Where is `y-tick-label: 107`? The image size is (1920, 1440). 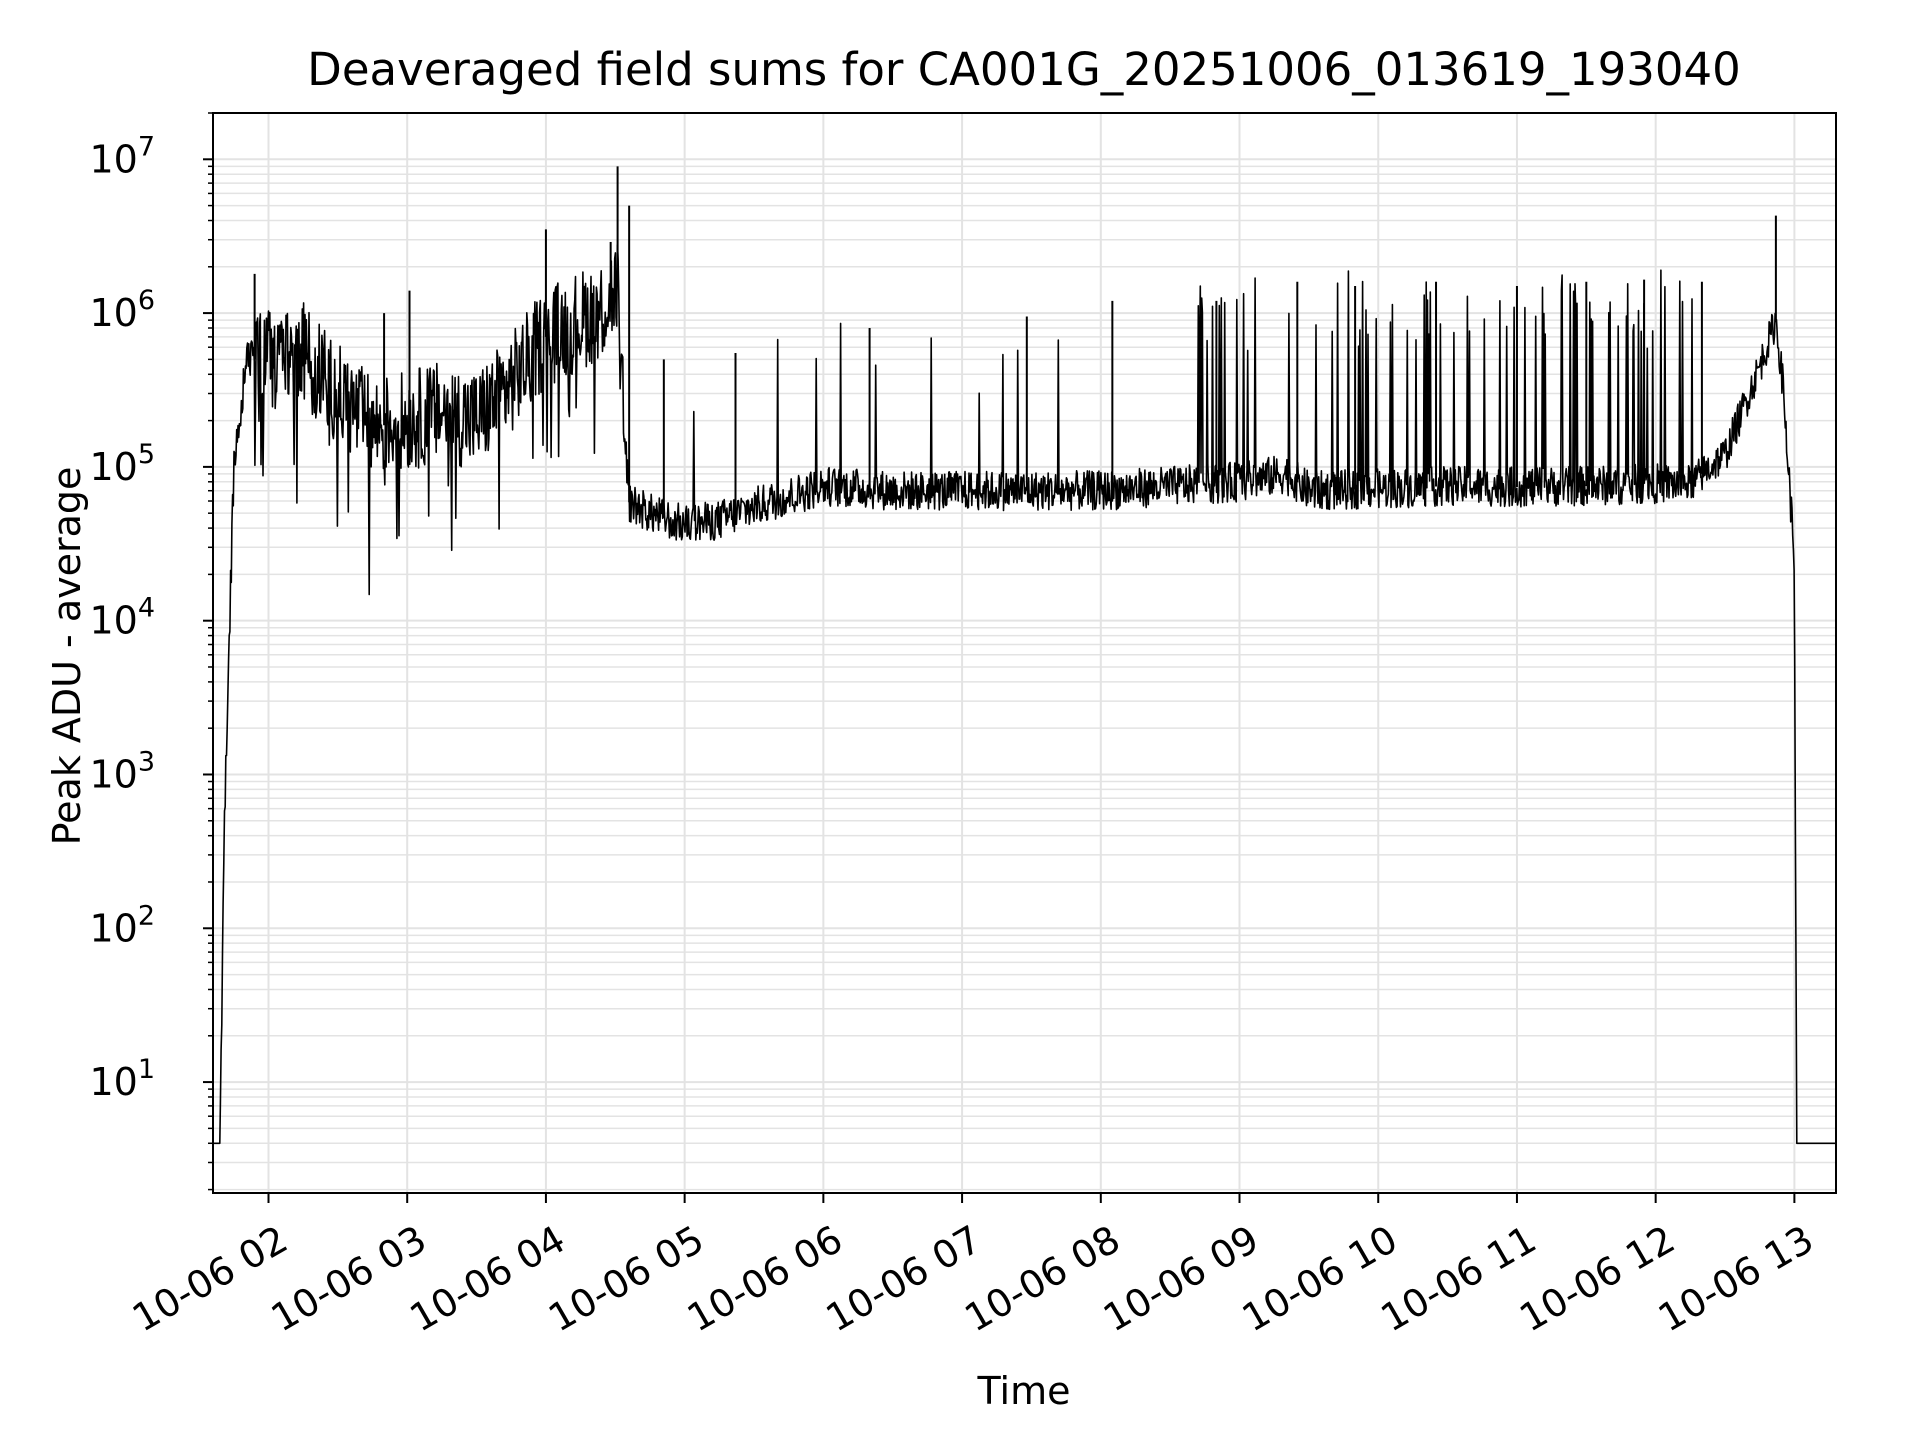 y-tick-label: 107 is located at coordinates (122, 156).